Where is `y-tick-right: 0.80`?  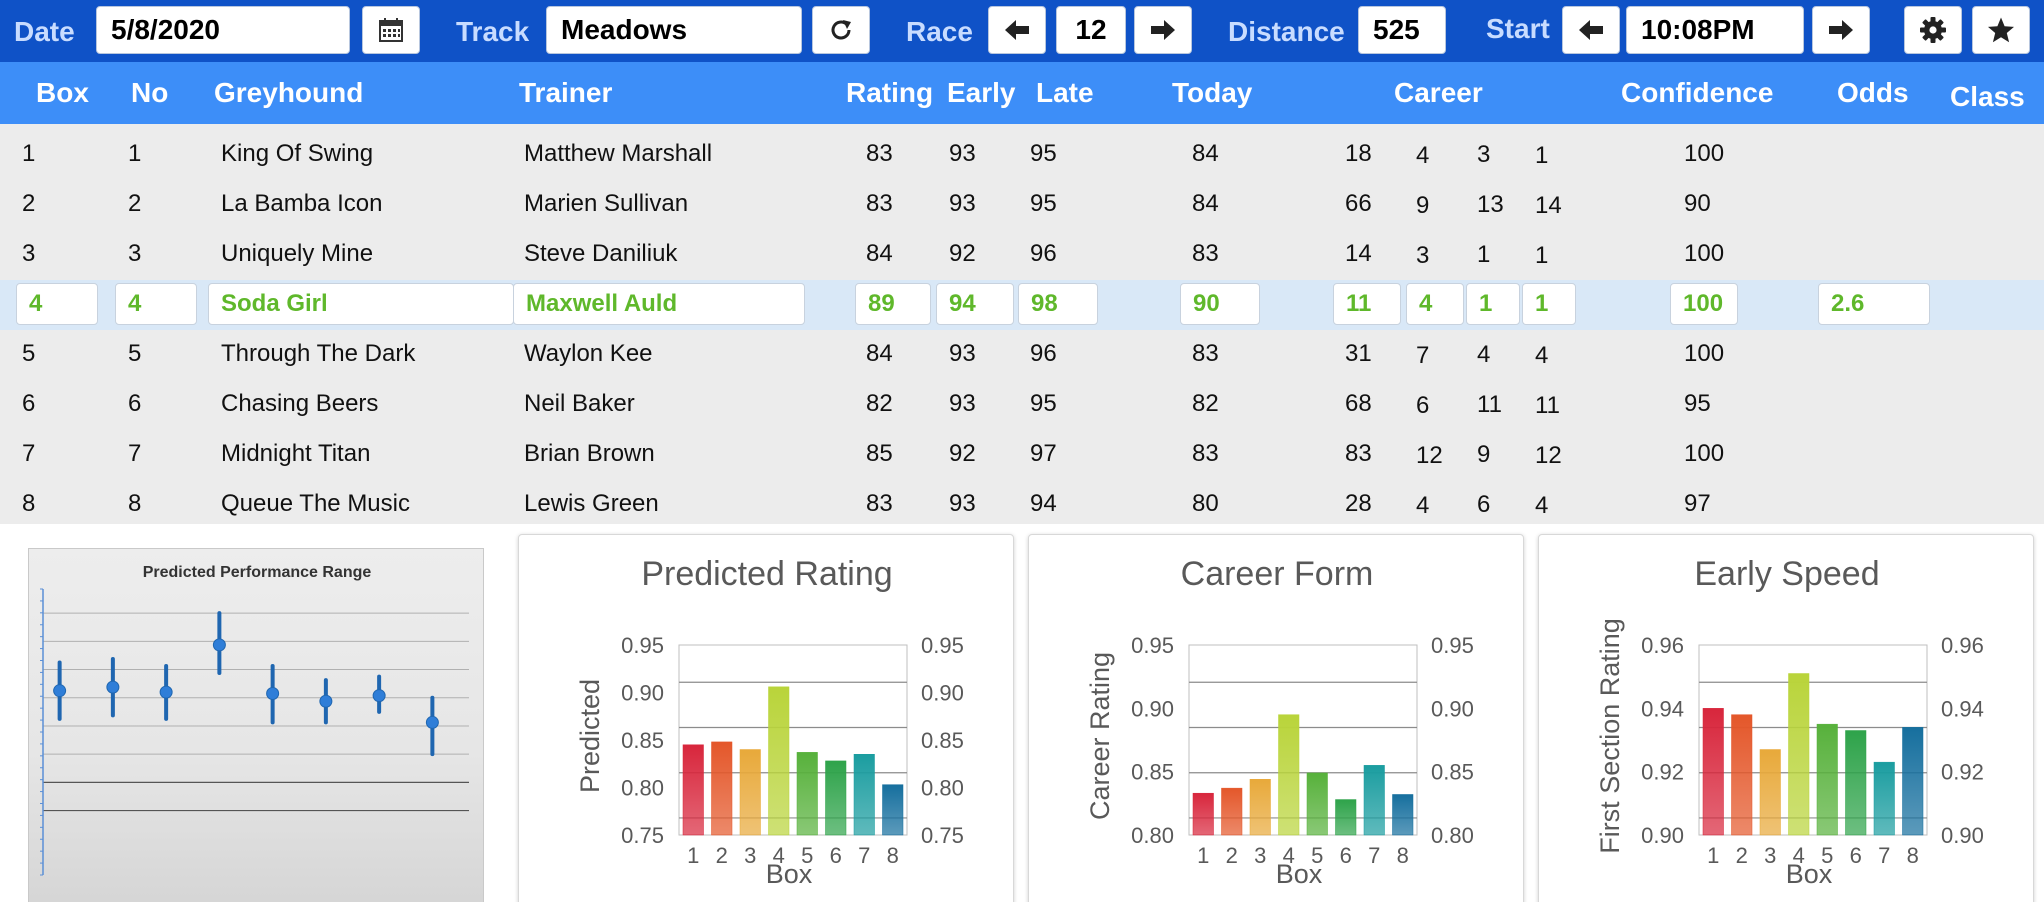
y-tick-right: 0.80 is located at coordinates (942, 788).